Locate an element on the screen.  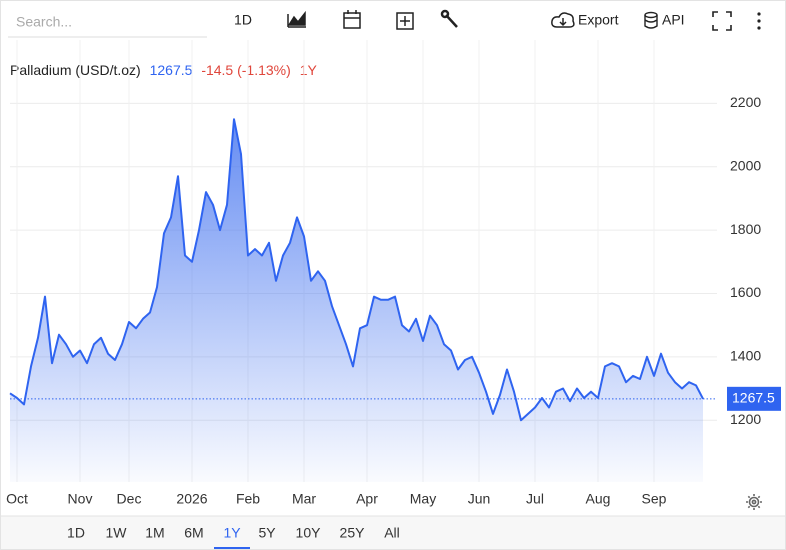
range-button: All is located at coordinates (392, 533).